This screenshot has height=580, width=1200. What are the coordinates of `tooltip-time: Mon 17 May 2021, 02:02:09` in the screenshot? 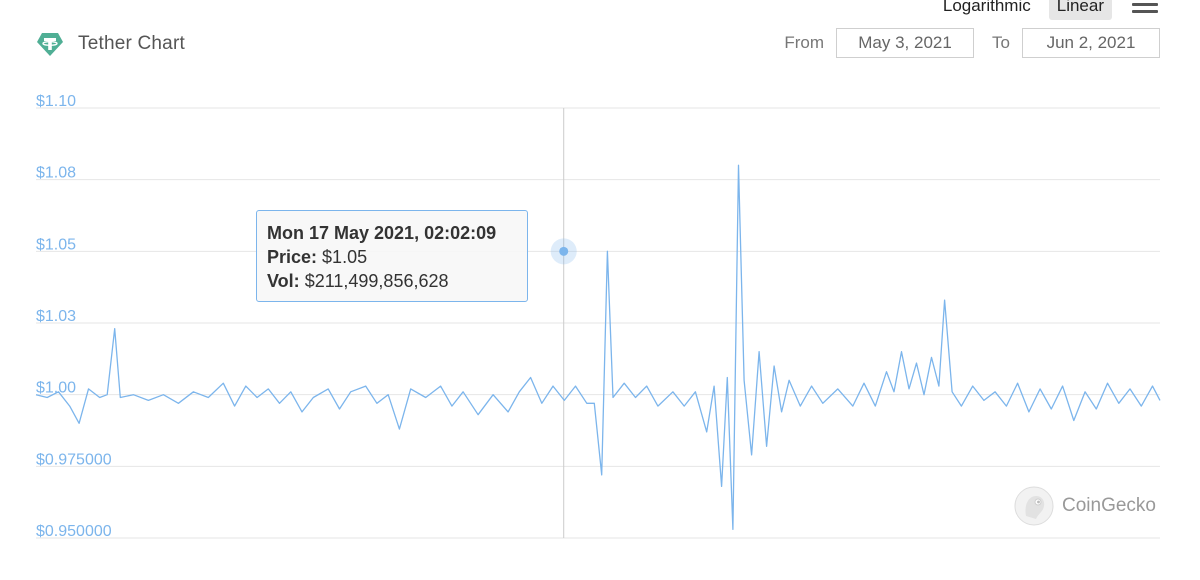 It's located at (382, 233).